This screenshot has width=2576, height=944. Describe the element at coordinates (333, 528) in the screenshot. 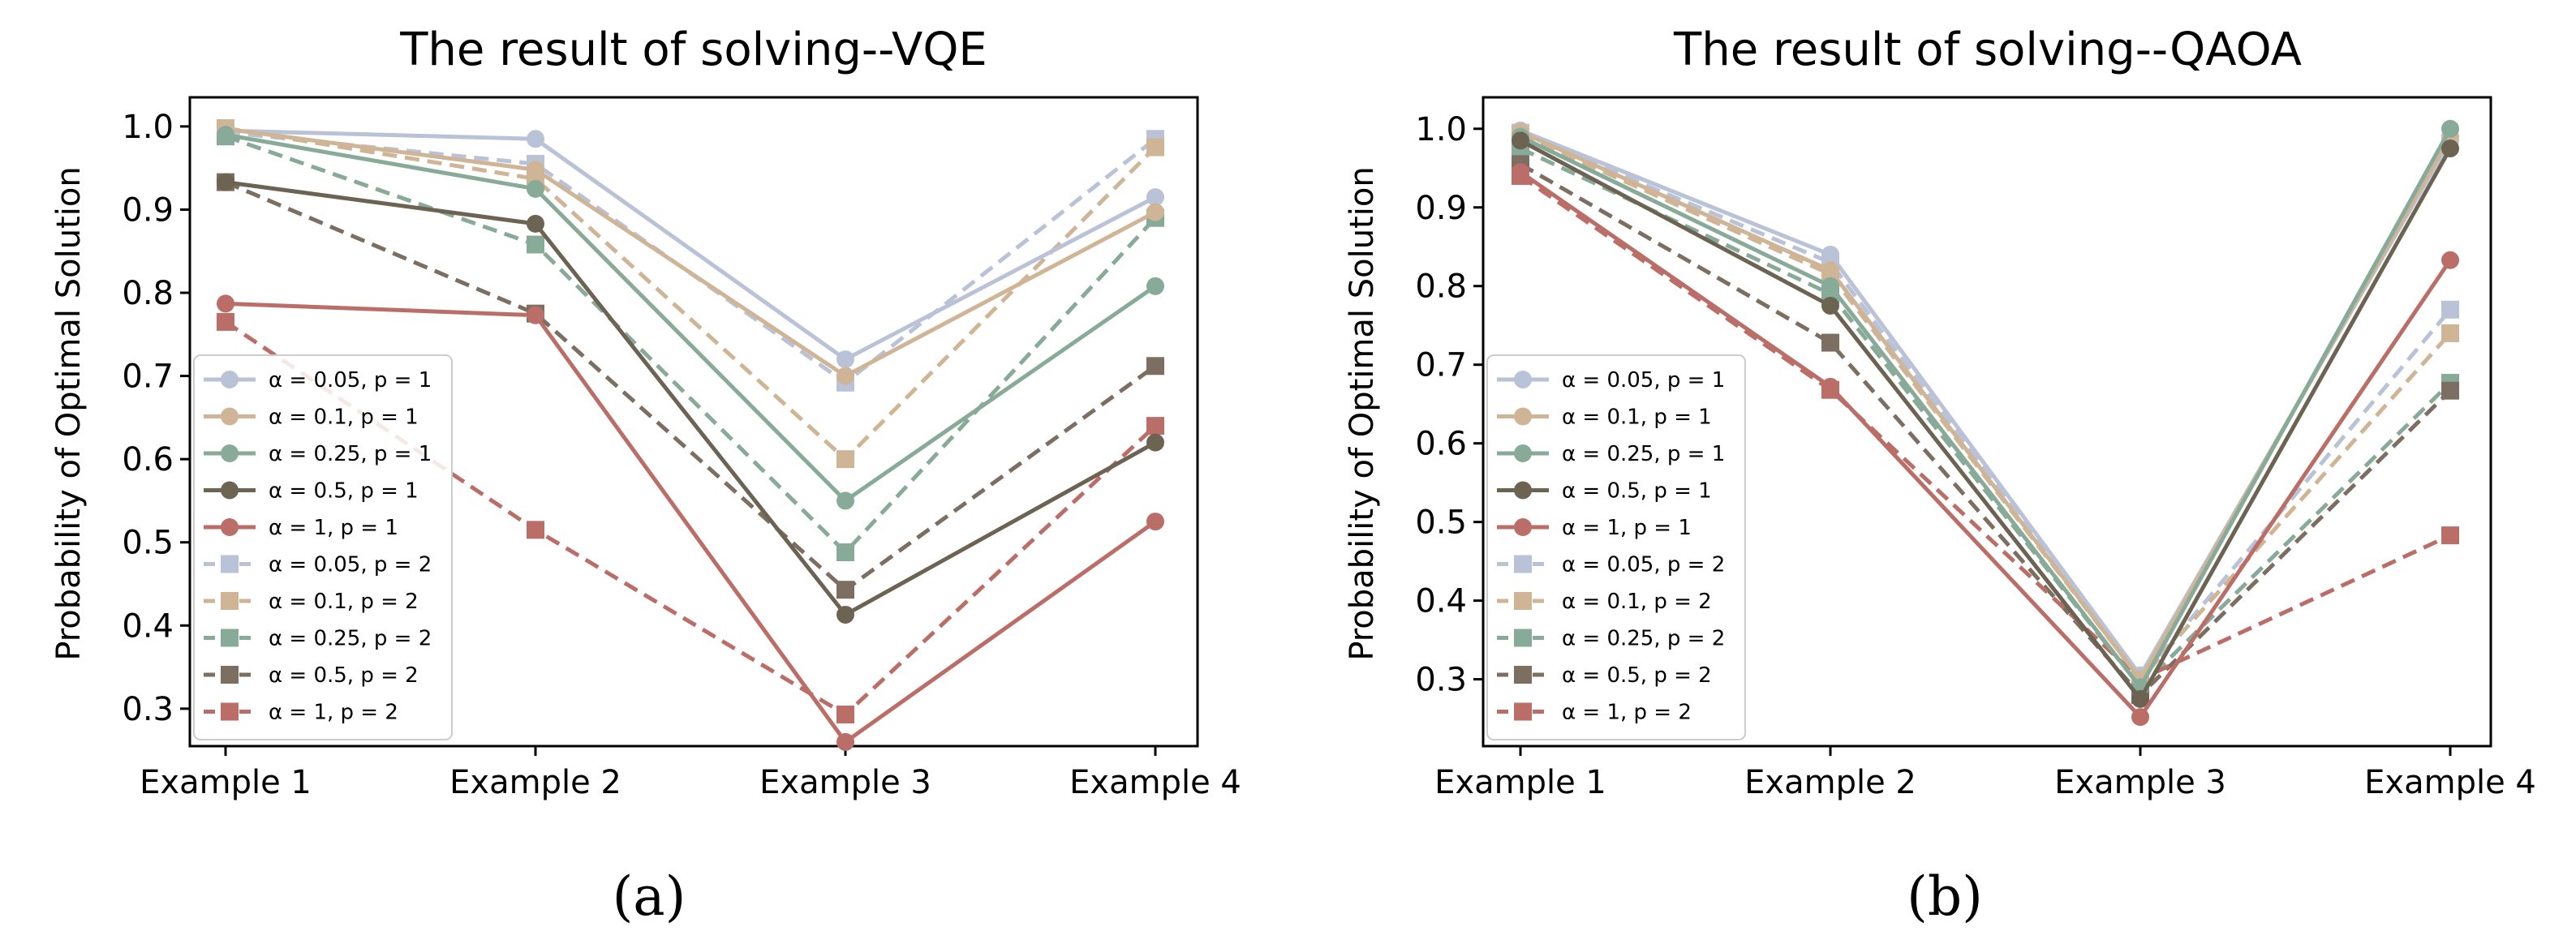

I see `legend-label: α = 1, p = 1` at that location.